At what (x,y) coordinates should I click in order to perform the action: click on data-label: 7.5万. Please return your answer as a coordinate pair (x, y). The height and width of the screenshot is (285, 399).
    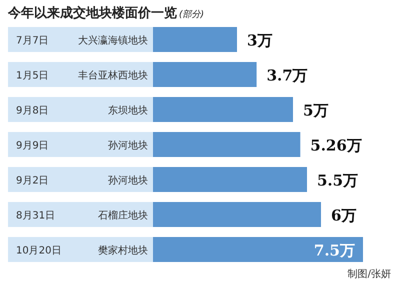
    Looking at the image, I should click on (334, 251).